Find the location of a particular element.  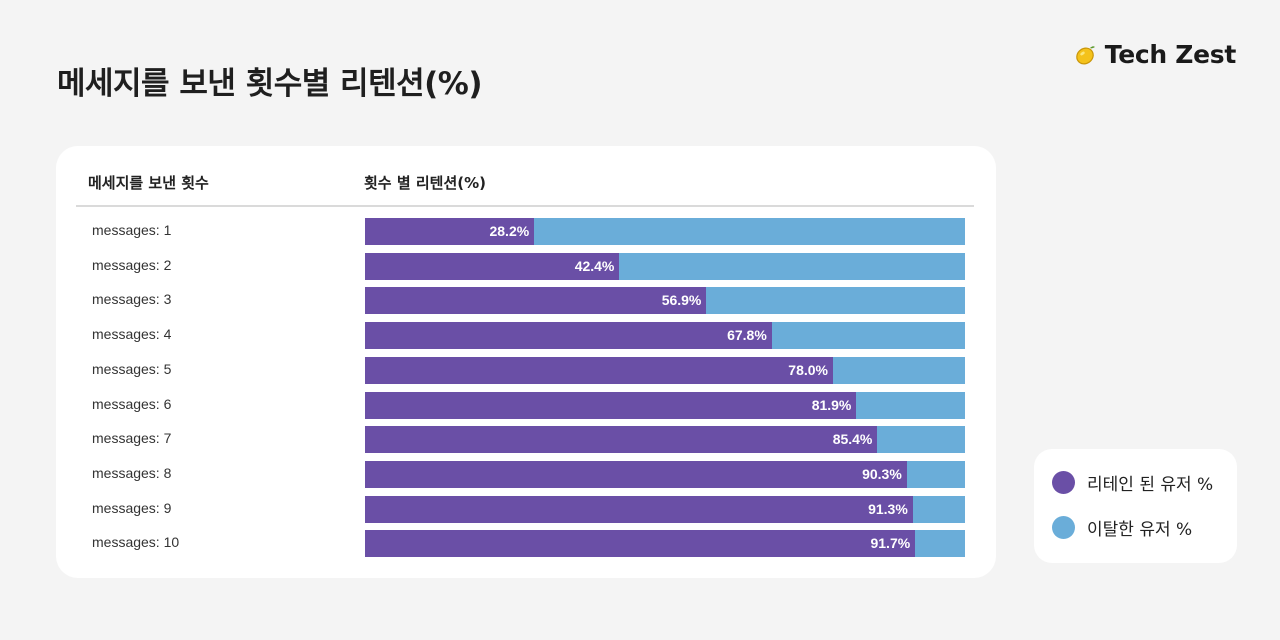

bar-value-label: 67.8% is located at coordinates (747, 335).